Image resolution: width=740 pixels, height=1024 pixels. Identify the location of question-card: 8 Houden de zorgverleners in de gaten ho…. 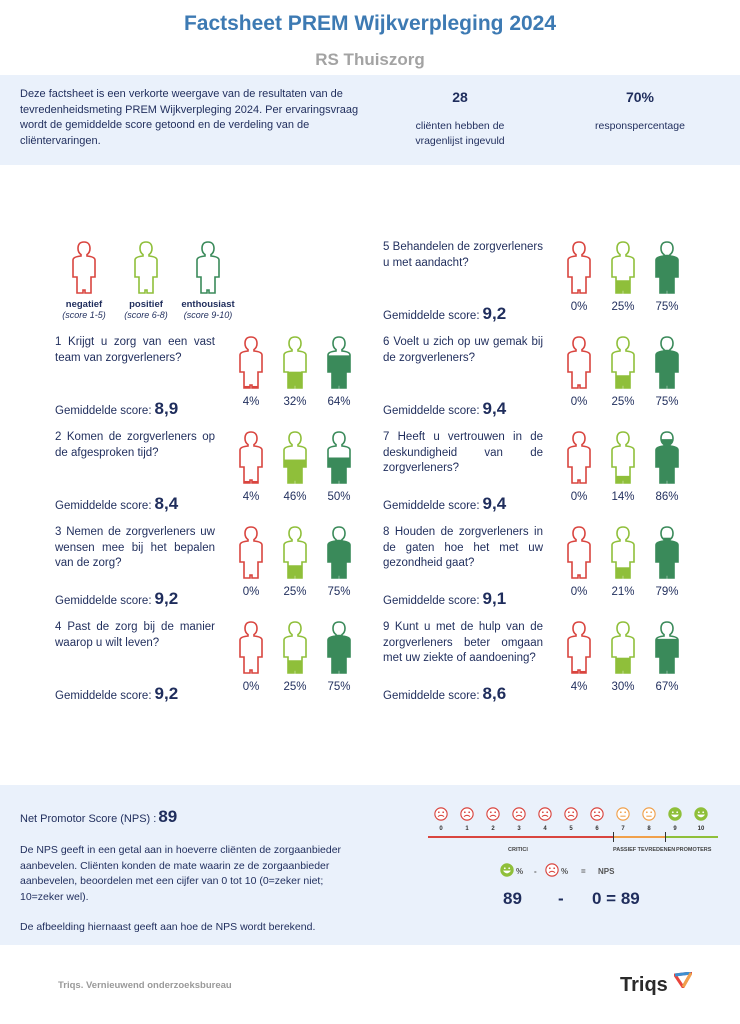
(548, 571).